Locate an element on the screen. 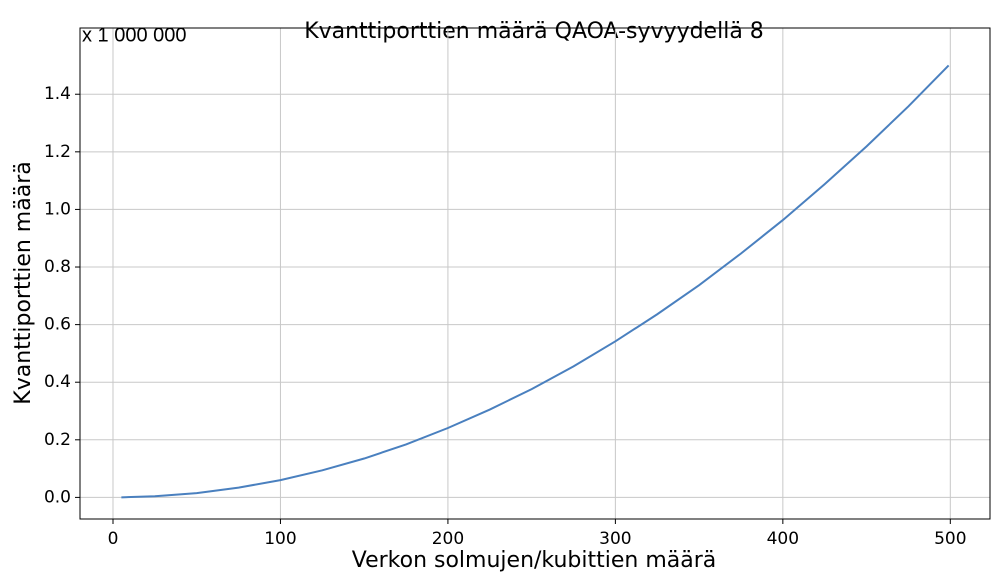 The image size is (1000, 582). x-tick-label: 500 is located at coordinates (950, 539).